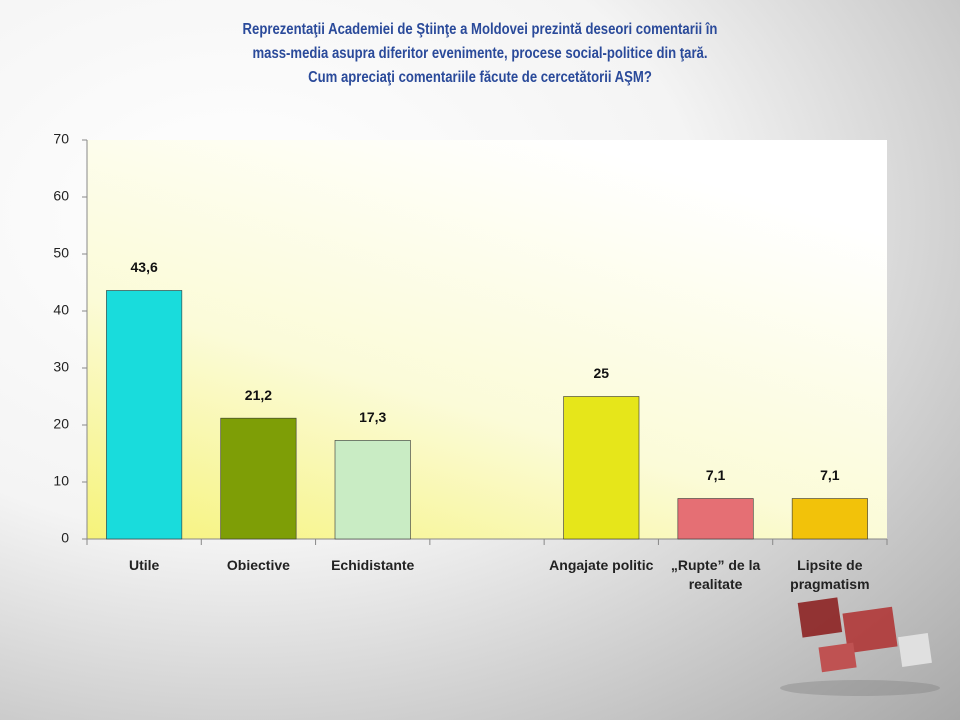 Image resolution: width=960 pixels, height=720 pixels. Describe the element at coordinates (61, 310) in the screenshot. I see `y-tick-label: 40` at that location.